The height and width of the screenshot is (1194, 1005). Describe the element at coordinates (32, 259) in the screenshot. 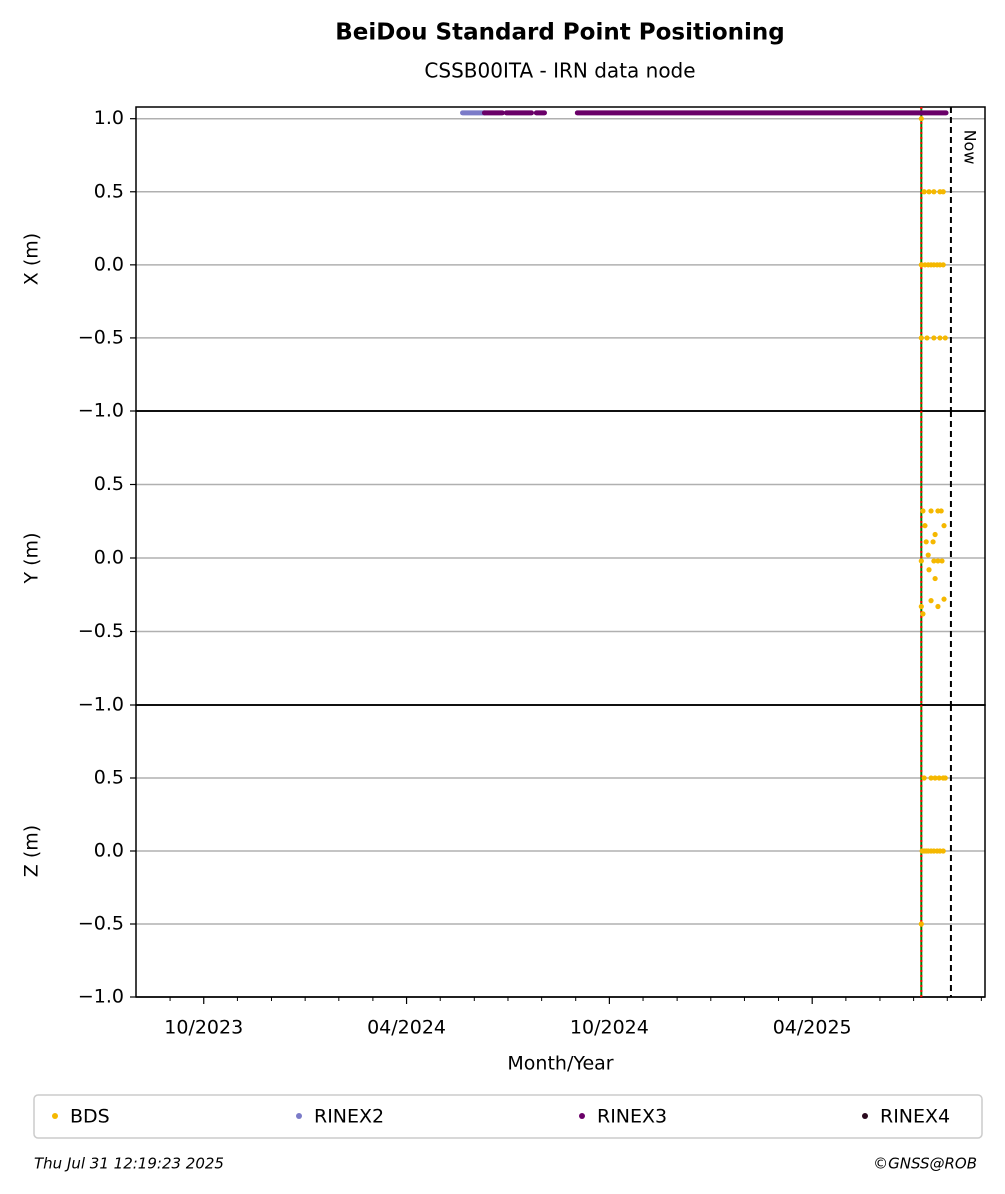

I see `y-axis-label: X (m)` at that location.